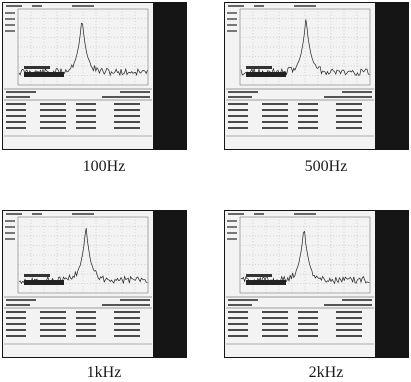  Describe the element at coordinates (104, 372) in the screenshot. I see `caption-3: 1kHz` at that location.